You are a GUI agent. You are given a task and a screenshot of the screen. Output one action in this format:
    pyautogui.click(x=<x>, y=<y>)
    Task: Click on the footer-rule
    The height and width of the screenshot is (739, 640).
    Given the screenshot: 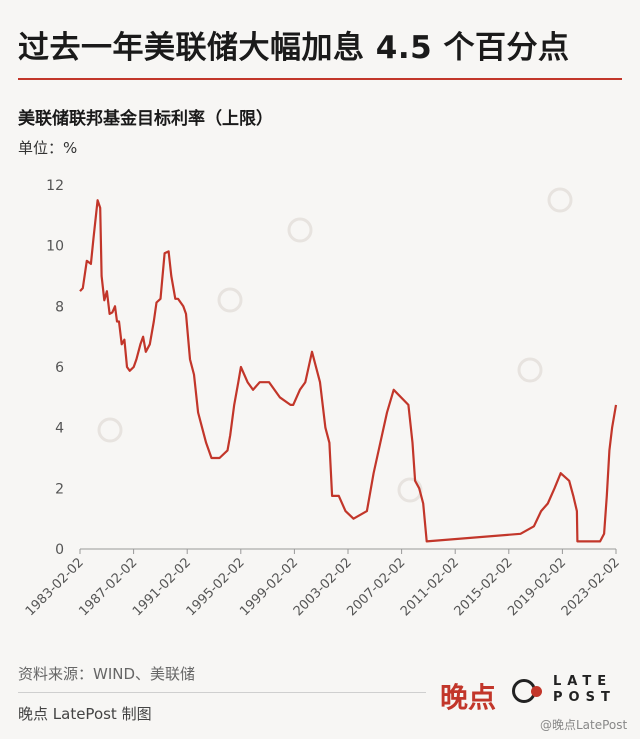 What is the action you would take?
    pyautogui.click(x=222, y=692)
    